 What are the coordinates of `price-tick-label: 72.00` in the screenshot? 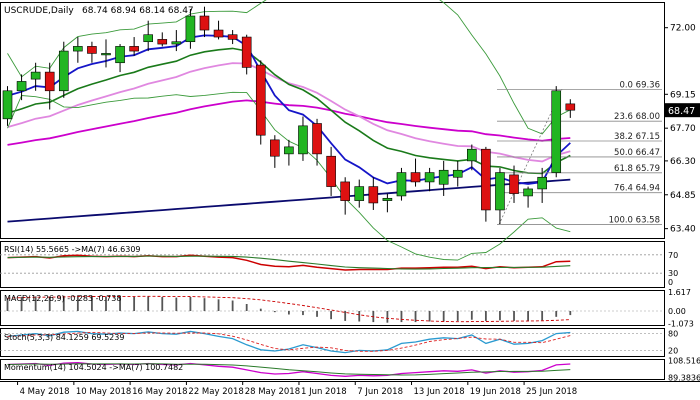 It's located at (683, 29).